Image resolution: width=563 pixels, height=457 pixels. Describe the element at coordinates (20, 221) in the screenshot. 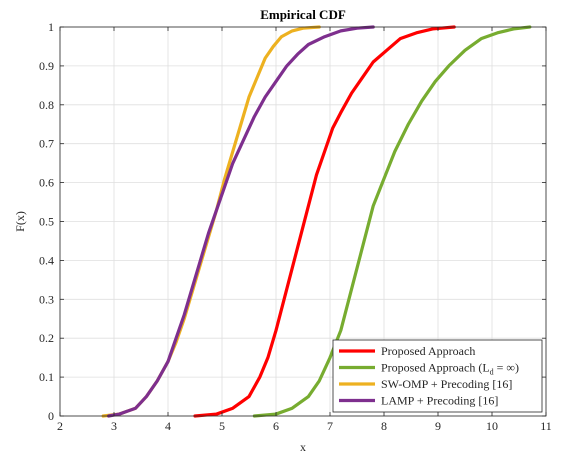

I see `y-axis-label: F(x)` at that location.